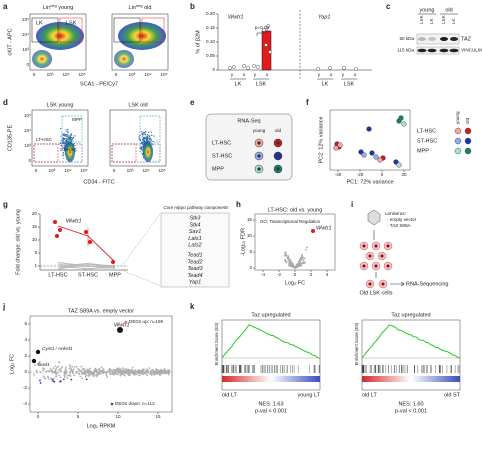 The image size is (482, 456). Describe the element at coordinates (5, 204) in the screenshot. I see `panel-label: g` at that location.